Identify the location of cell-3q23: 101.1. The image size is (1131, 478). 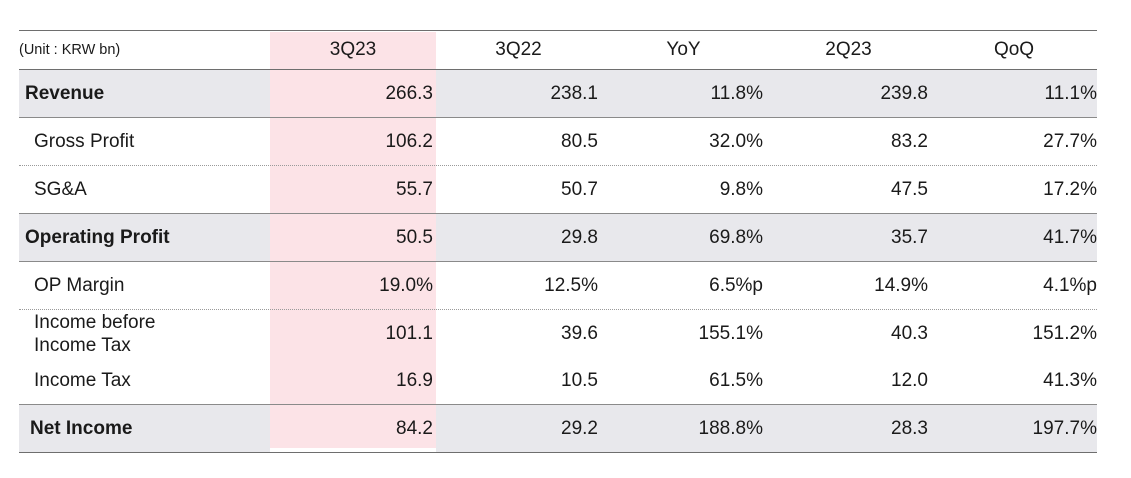
(409, 333).